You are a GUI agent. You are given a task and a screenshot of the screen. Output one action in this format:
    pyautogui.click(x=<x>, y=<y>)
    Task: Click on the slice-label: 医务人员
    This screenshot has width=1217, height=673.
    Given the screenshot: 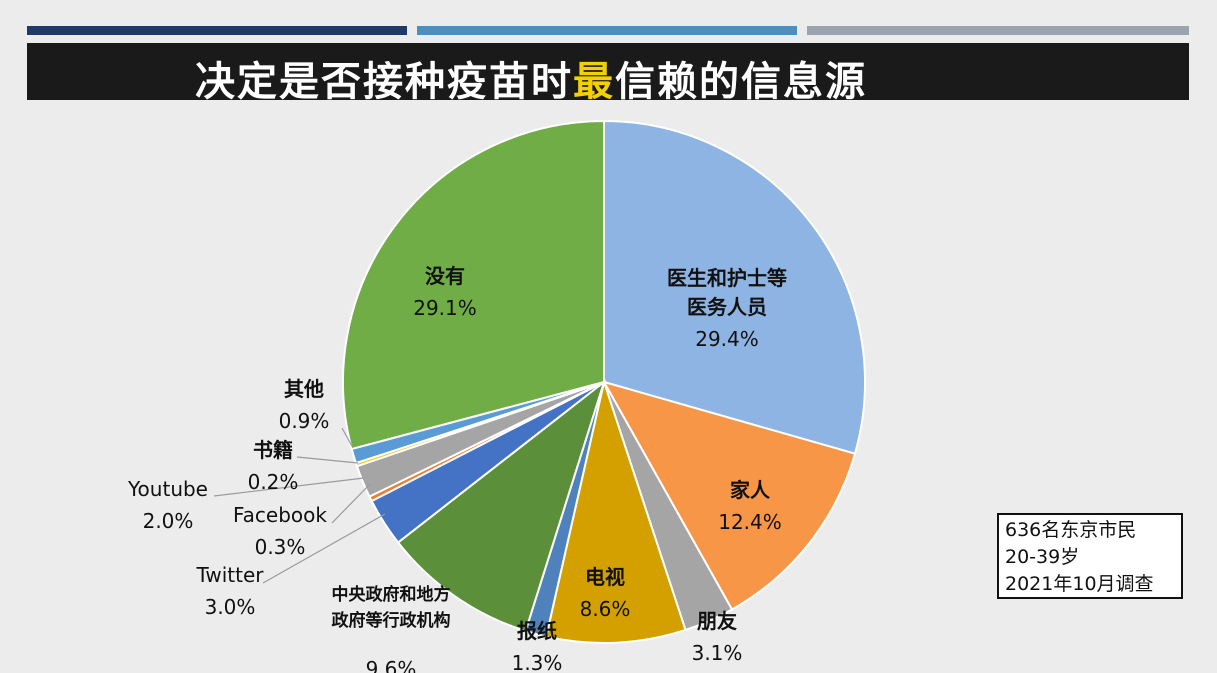 What is the action you would take?
    pyautogui.click(x=727, y=307)
    